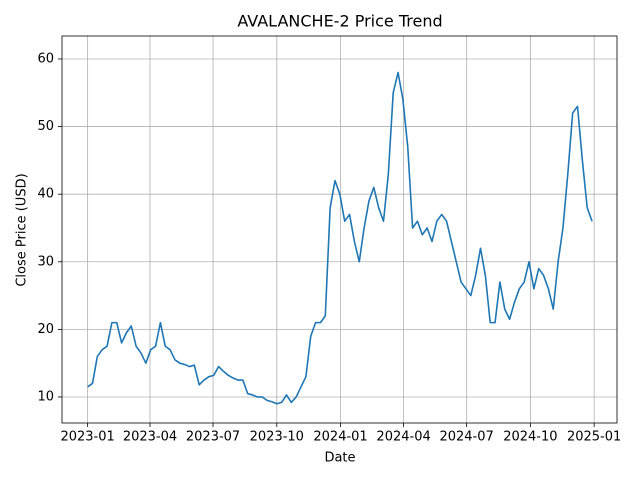  Describe the element at coordinates (530, 437) in the screenshot. I see `x-tick-label: 2024-10` at that location.